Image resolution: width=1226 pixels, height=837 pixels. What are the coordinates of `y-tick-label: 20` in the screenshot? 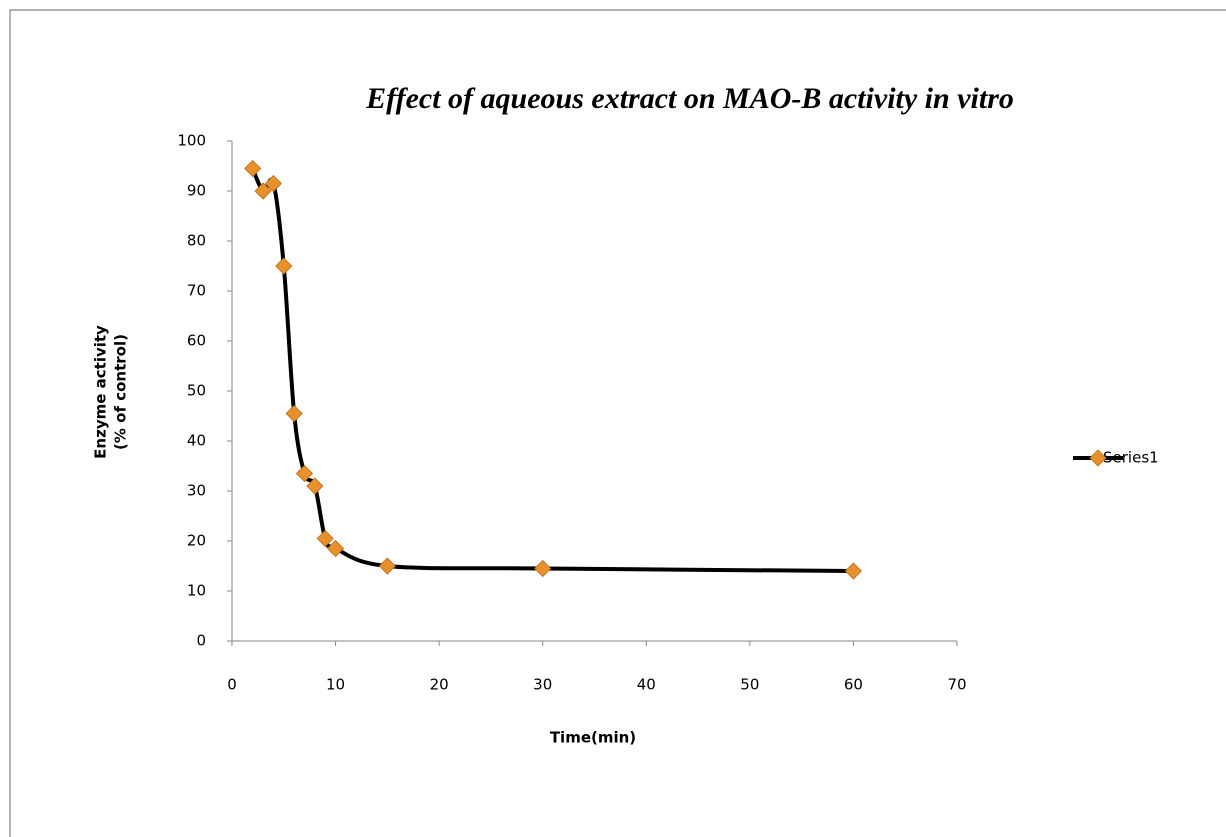 It's located at (196, 541).